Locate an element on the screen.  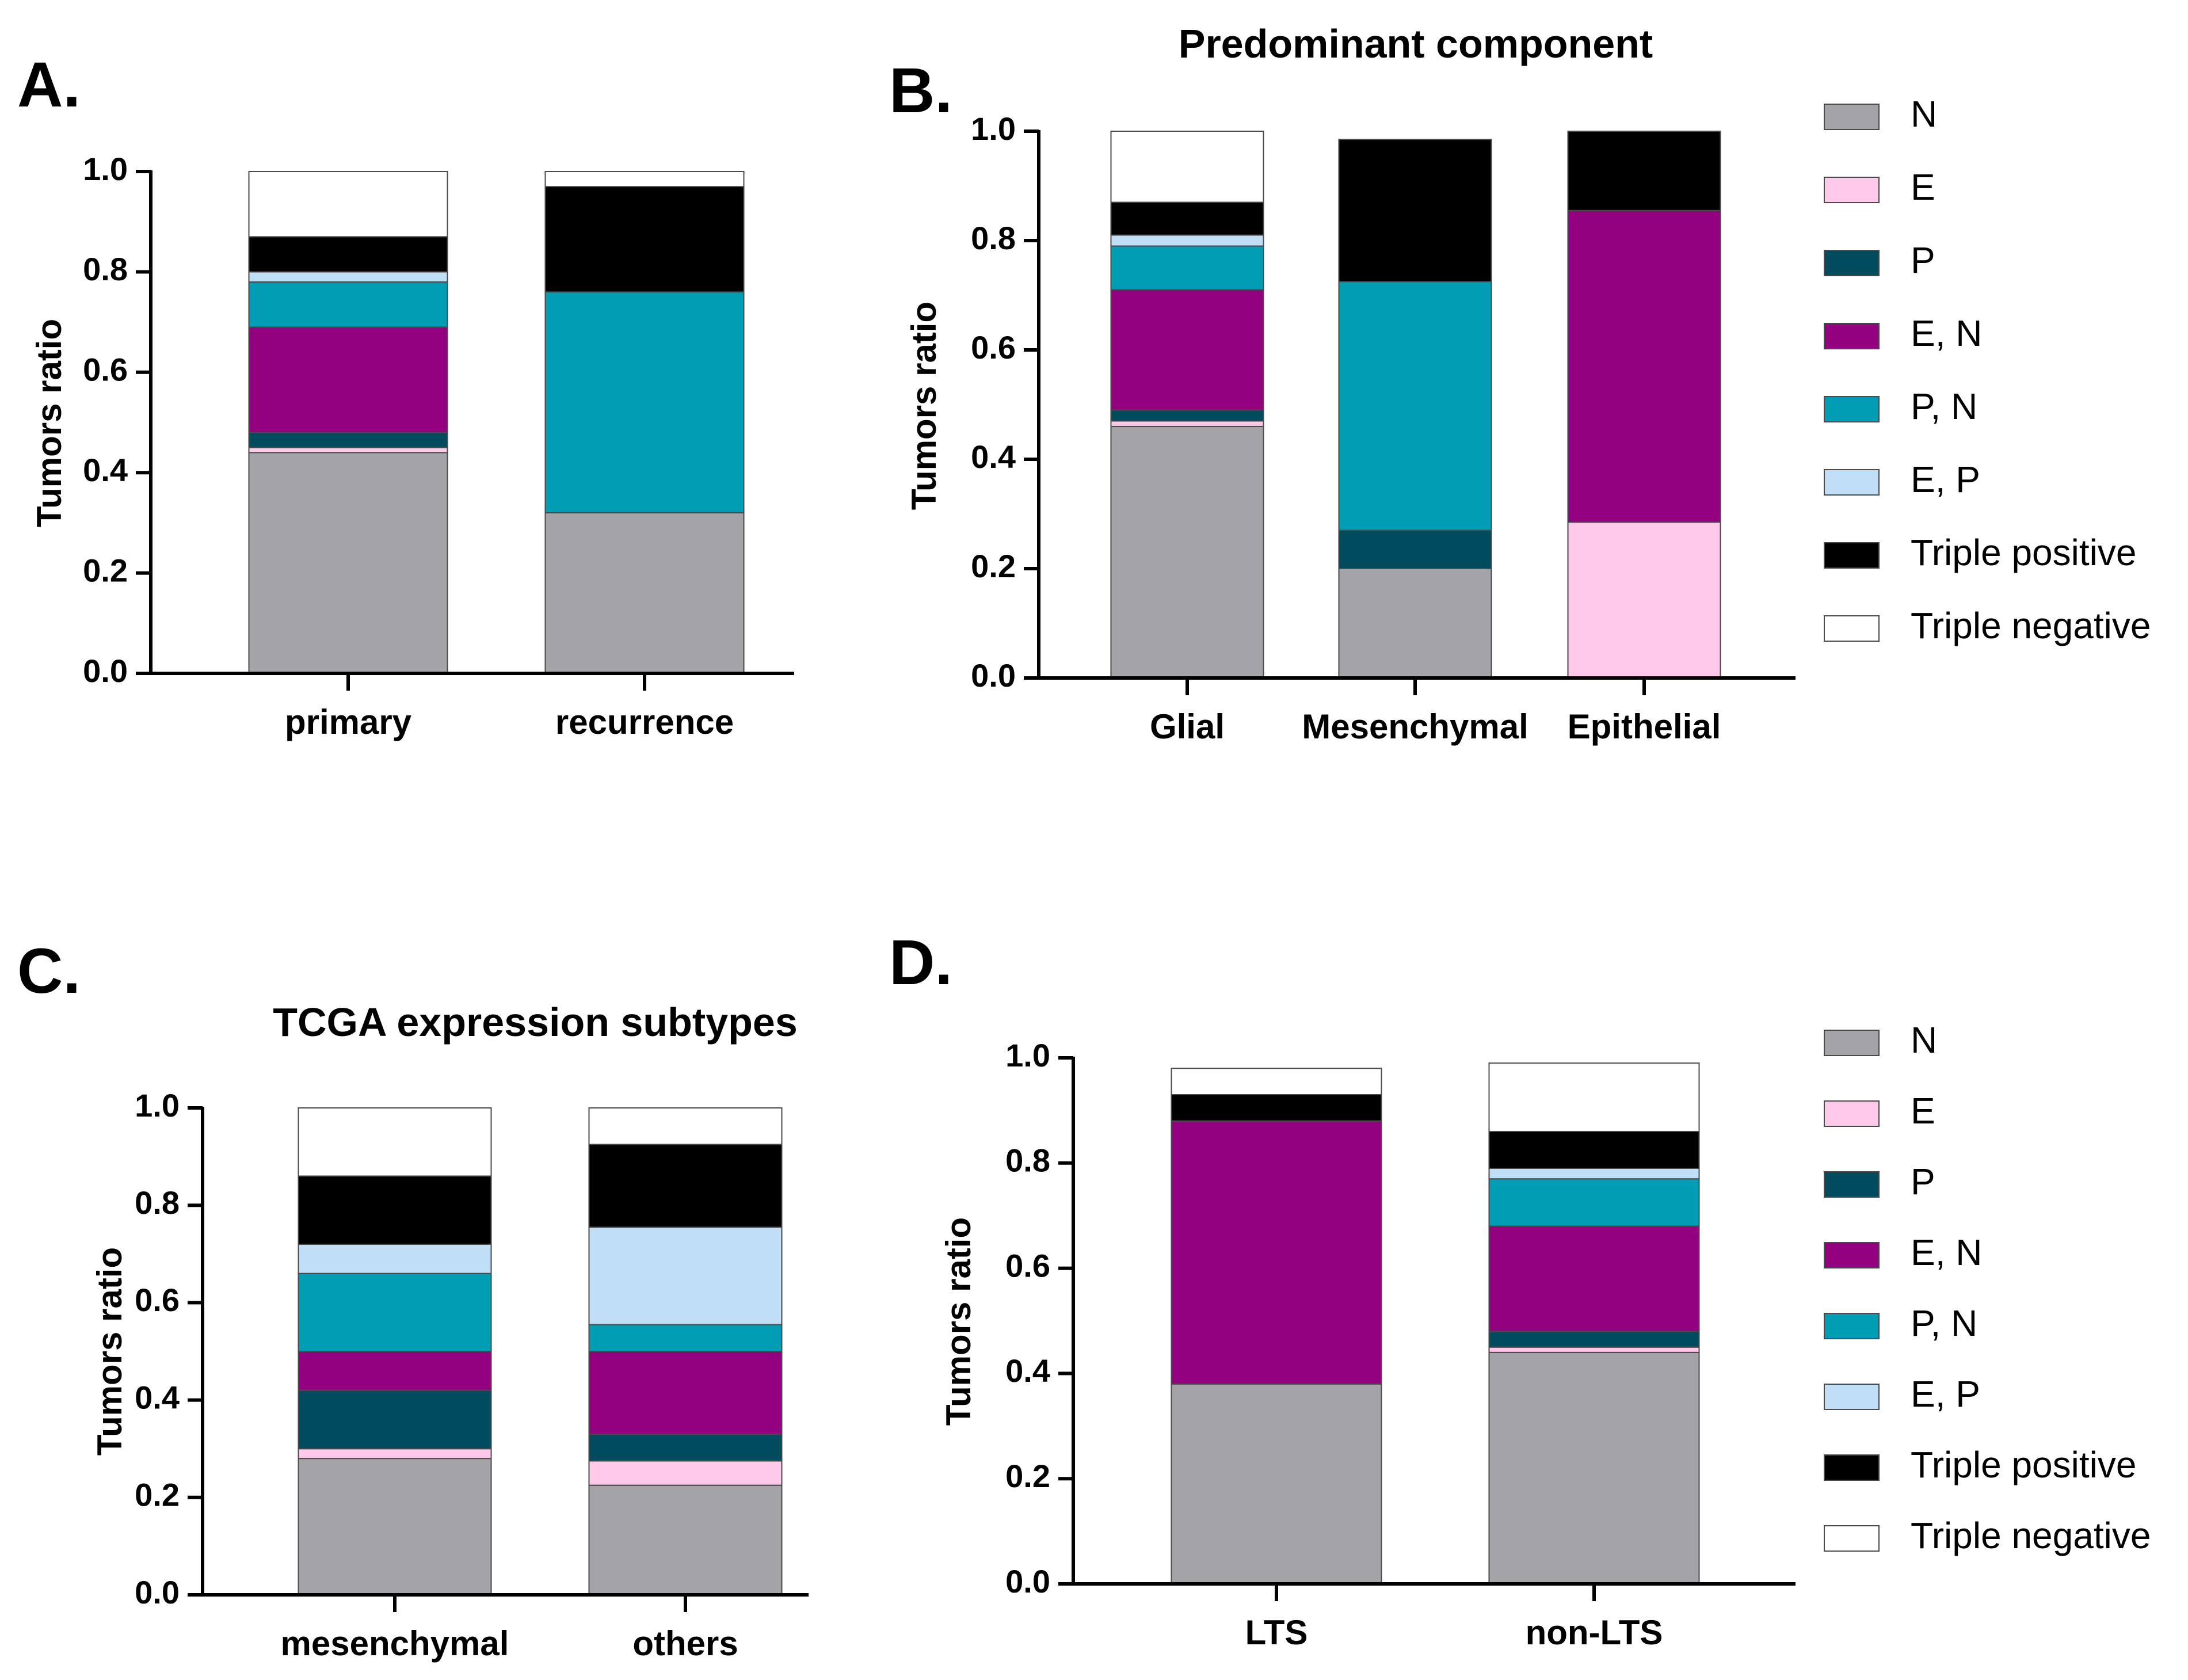
bar-segment-c-others-p is located at coordinates (685, 1447).